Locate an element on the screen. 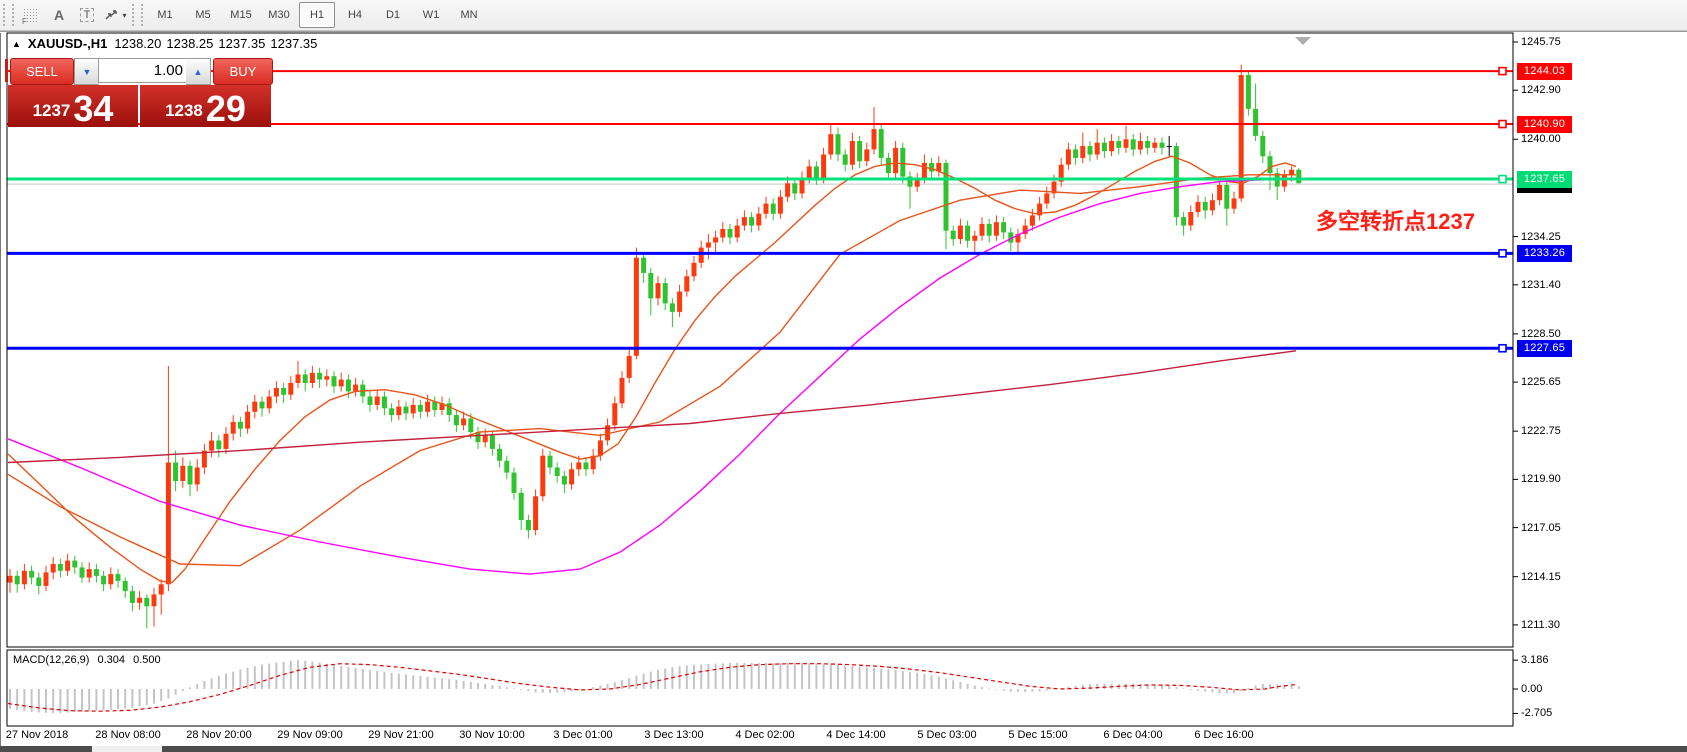 This screenshot has height=752, width=1687. buy-button: BUY is located at coordinates (243, 71).